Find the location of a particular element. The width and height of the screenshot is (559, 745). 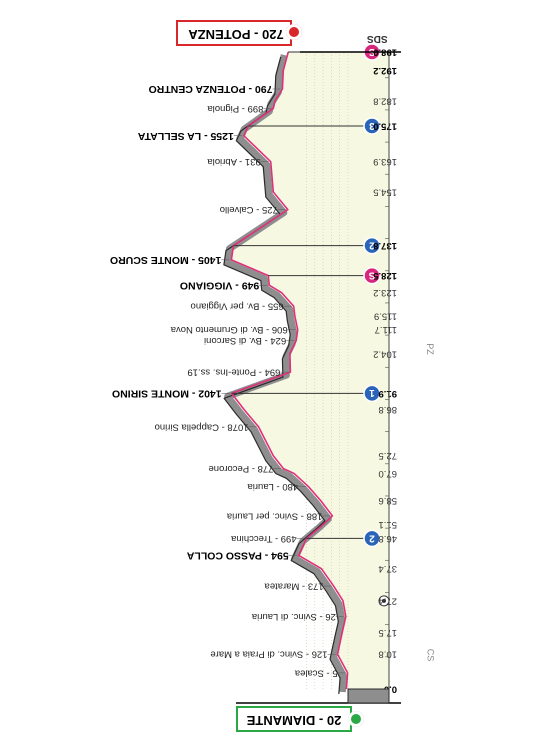

start-flag-icon is located at coordinates (356, 719).